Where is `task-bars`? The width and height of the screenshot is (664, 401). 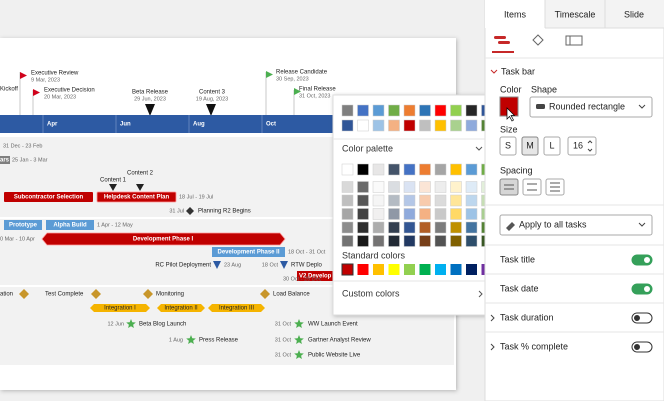
task-bars is located at coordinates (177, 308).